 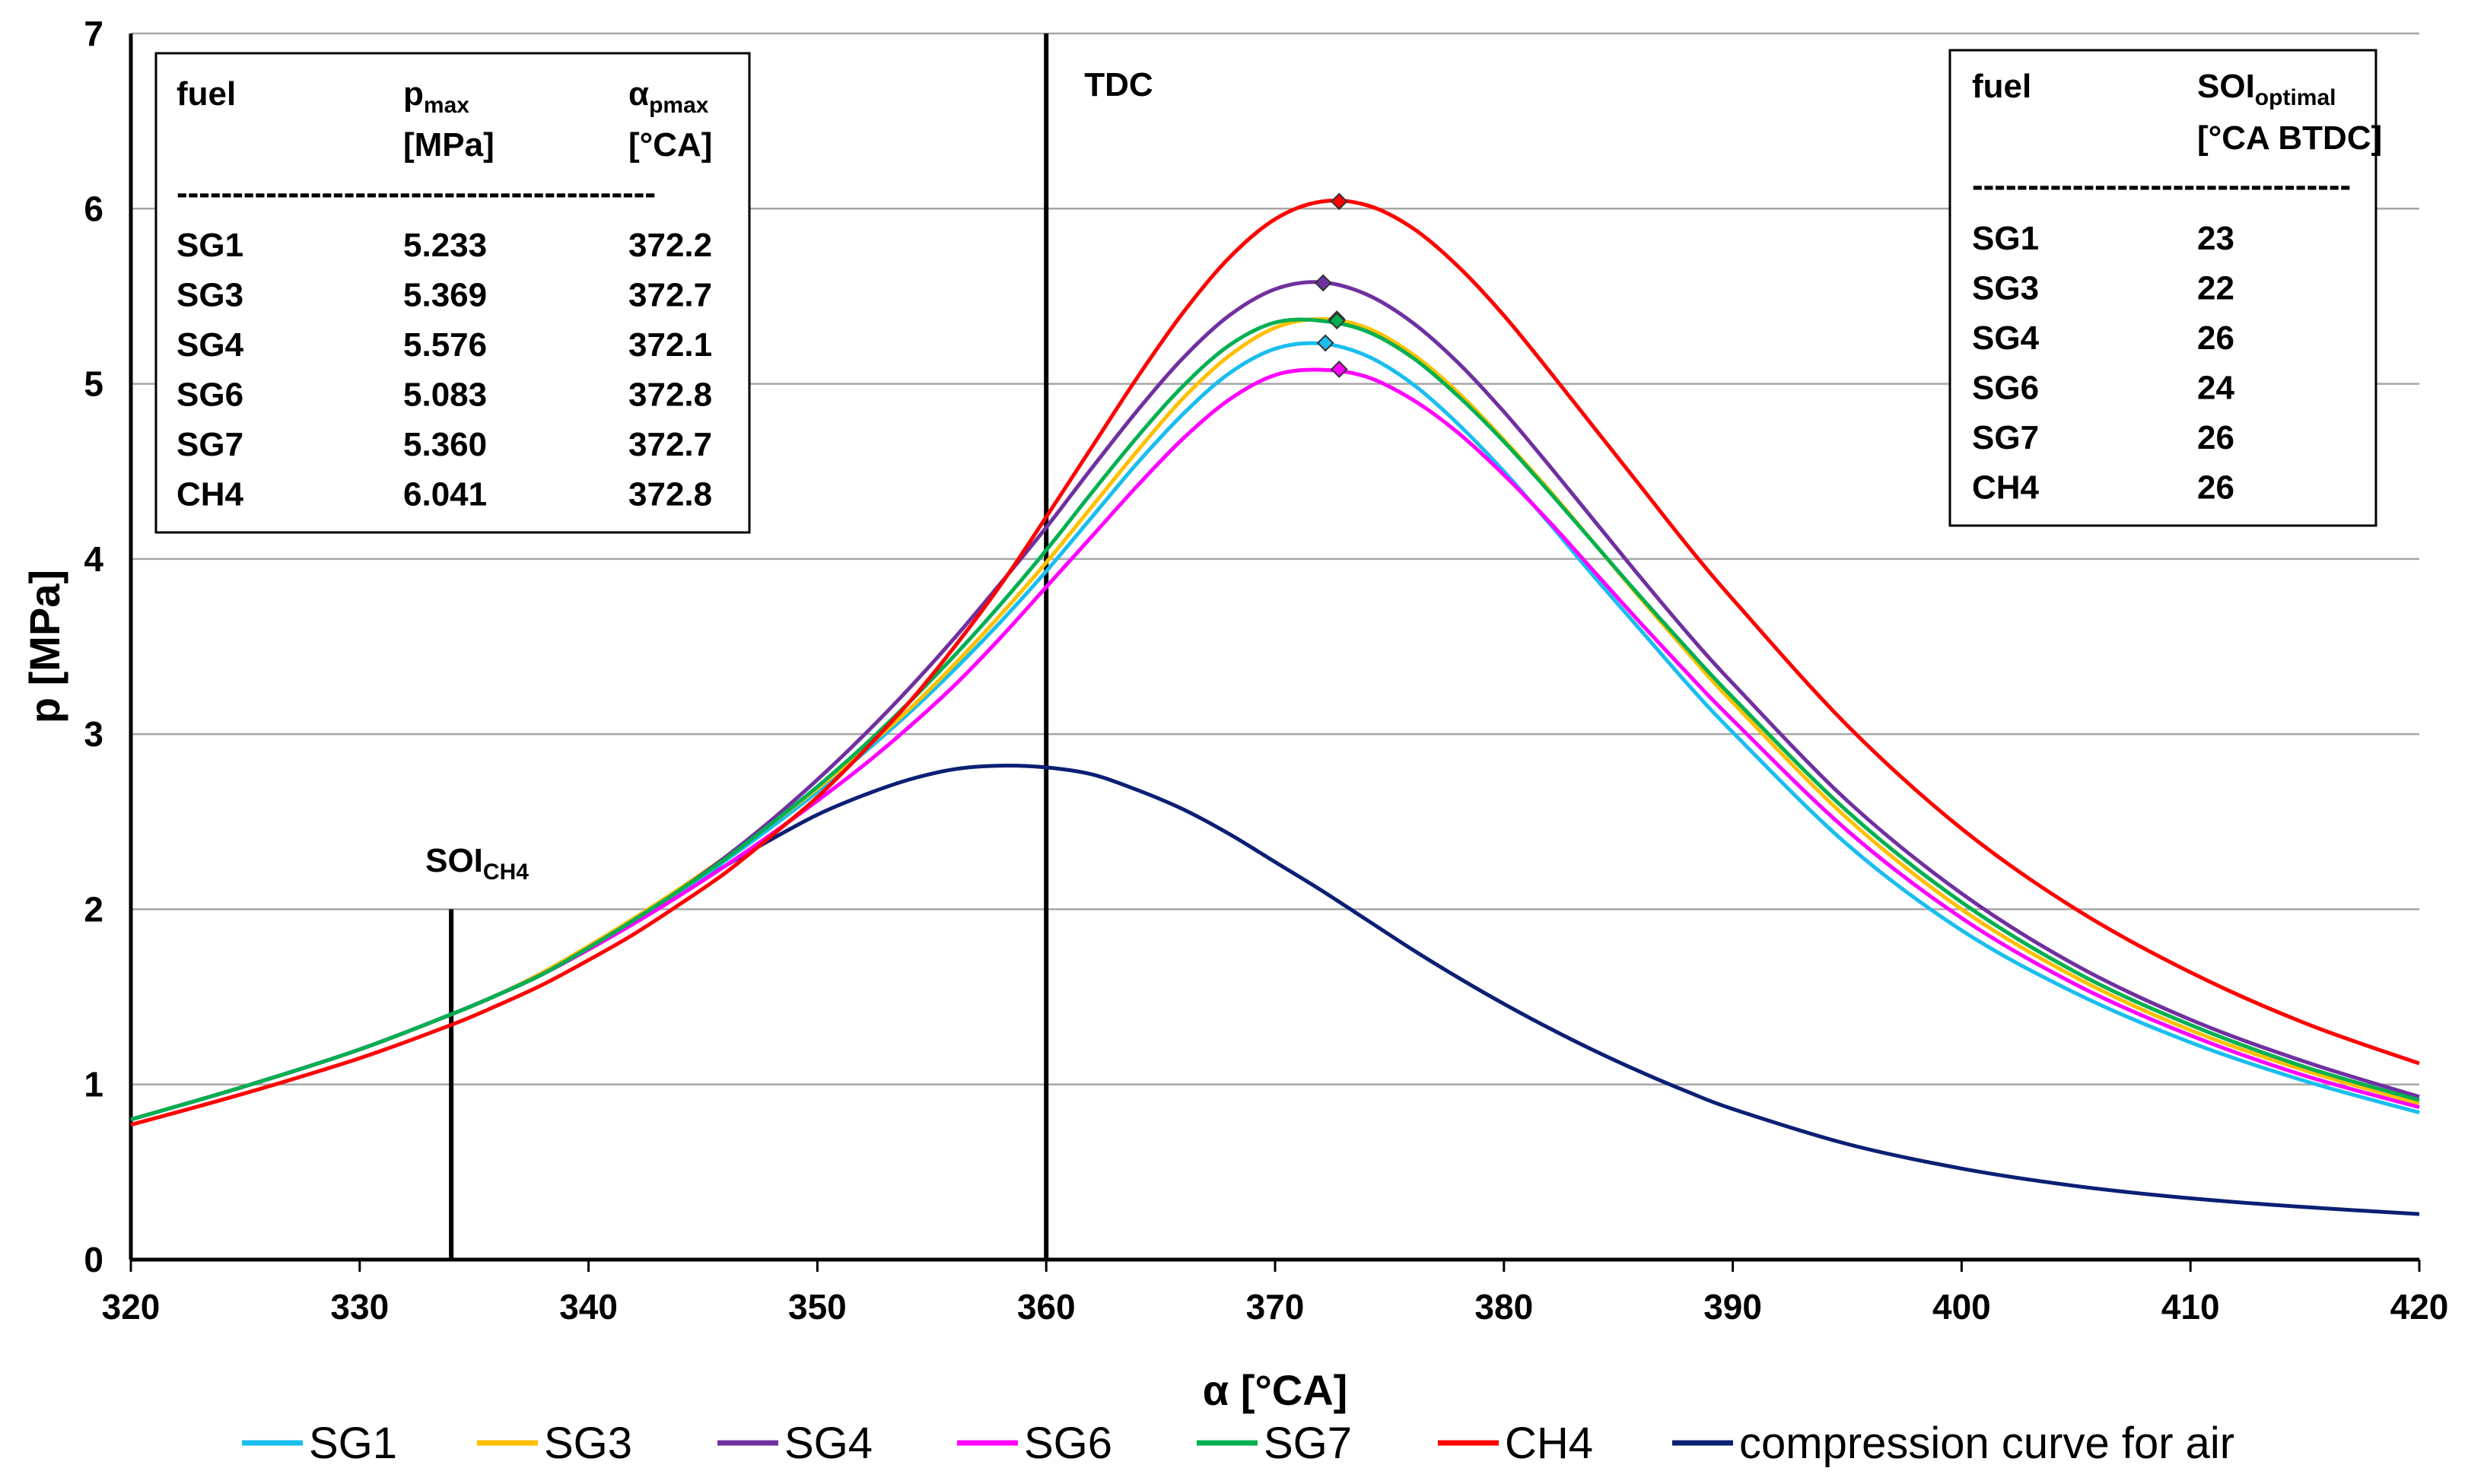 What do you see at coordinates (2226, 86) in the screenshot?
I see `table-soi-header-main-1: SOI` at bounding box center [2226, 86].